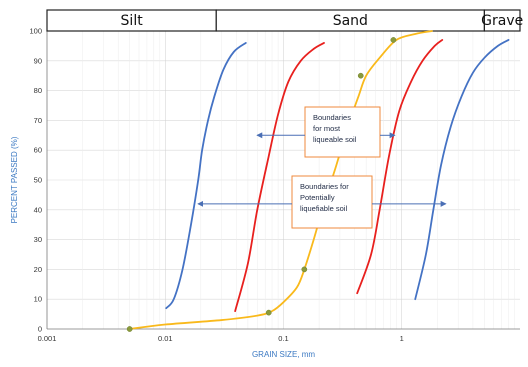 Image resolution: width=528 pixels, height=367 pixels. What do you see at coordinates (38, 239) in the screenshot?
I see `y-tick-label: 30` at bounding box center [38, 239].